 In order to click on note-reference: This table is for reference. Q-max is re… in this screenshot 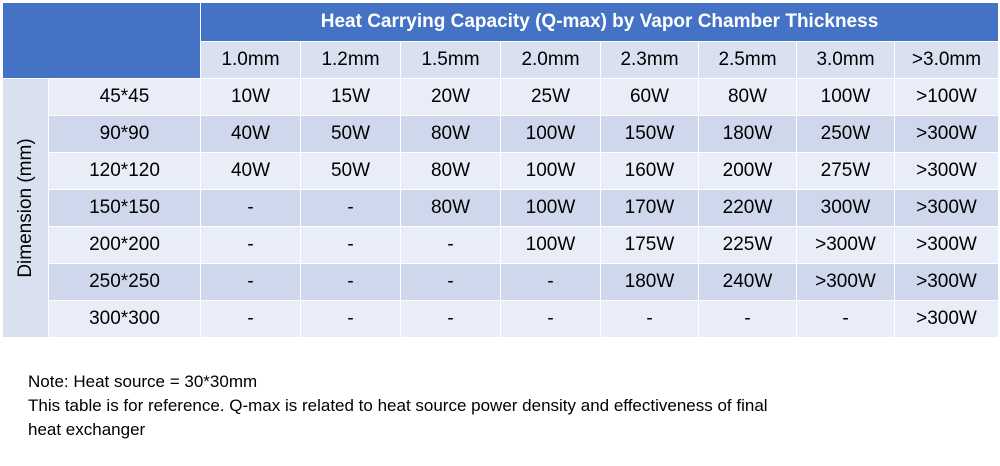, I will do `click(398, 405)`.